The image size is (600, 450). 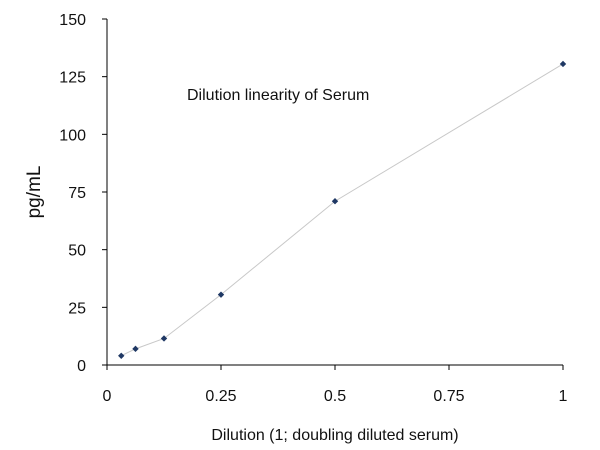 What do you see at coordinates (34, 192) in the screenshot?
I see `y-axis-title: pg/mL` at bounding box center [34, 192].